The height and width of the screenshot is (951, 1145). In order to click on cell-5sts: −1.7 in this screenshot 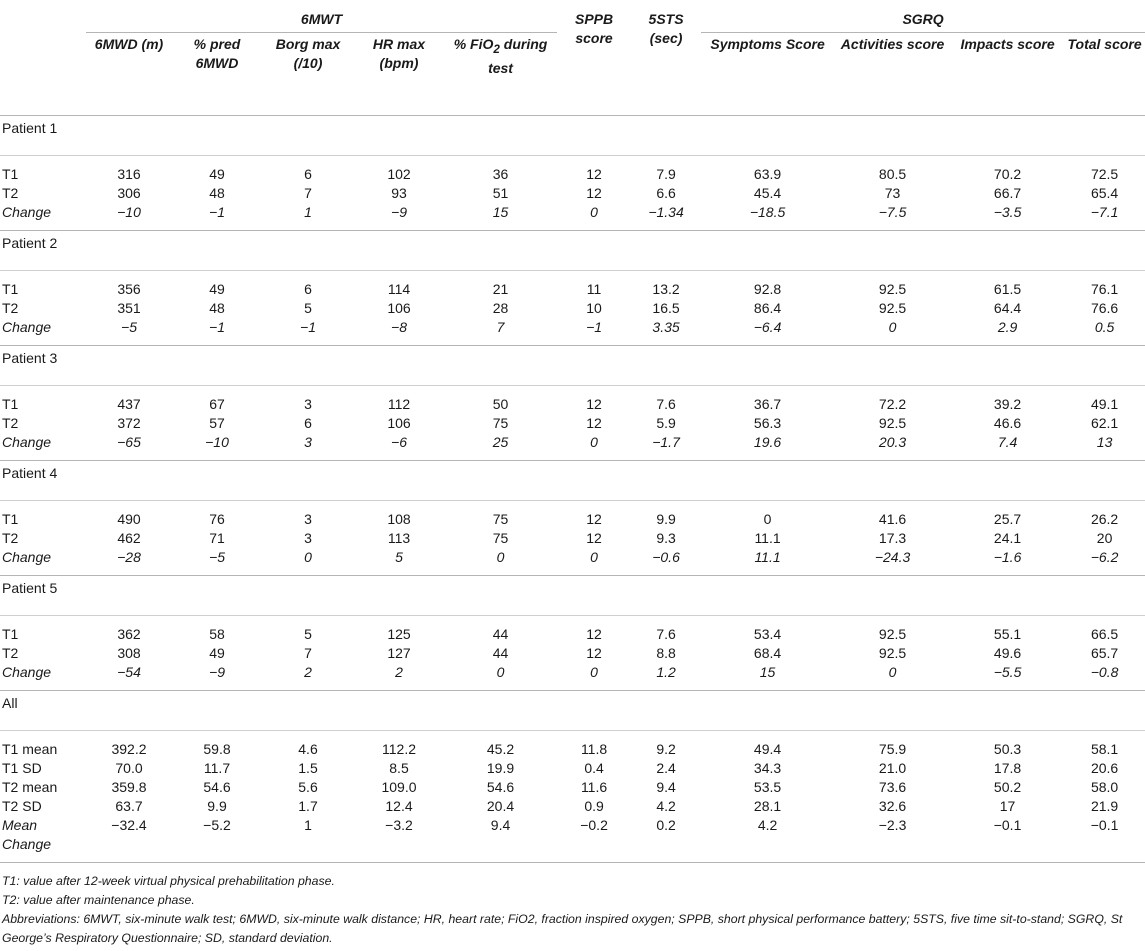, I will do `click(666, 442)`.